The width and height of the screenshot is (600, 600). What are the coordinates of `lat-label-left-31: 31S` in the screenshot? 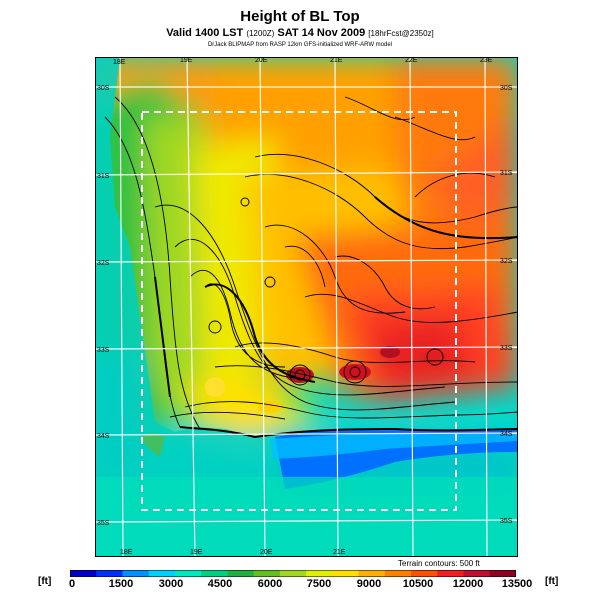 It's located at (103, 176).